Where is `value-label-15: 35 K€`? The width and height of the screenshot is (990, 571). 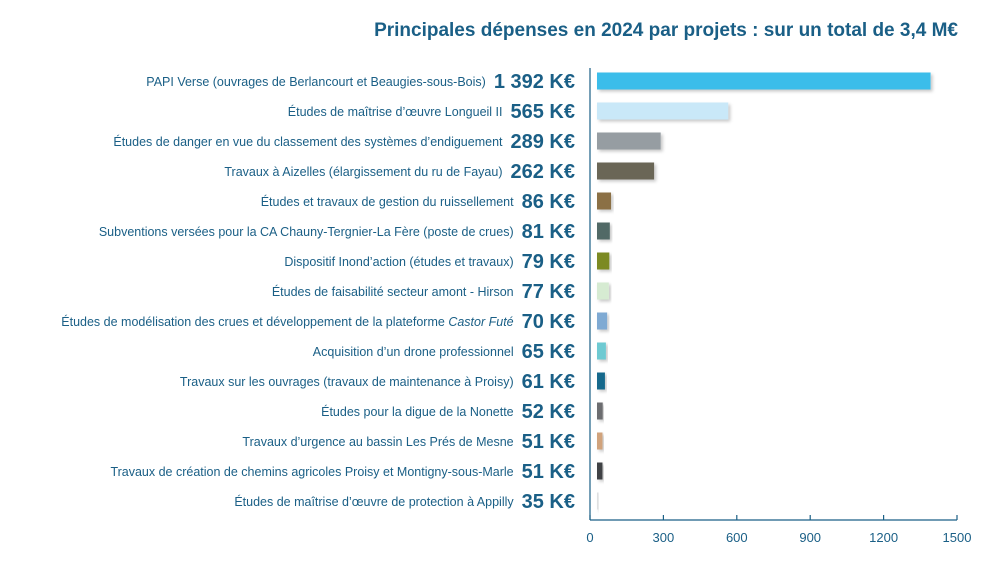
value-label-15: 35 K€ is located at coordinates (548, 502).